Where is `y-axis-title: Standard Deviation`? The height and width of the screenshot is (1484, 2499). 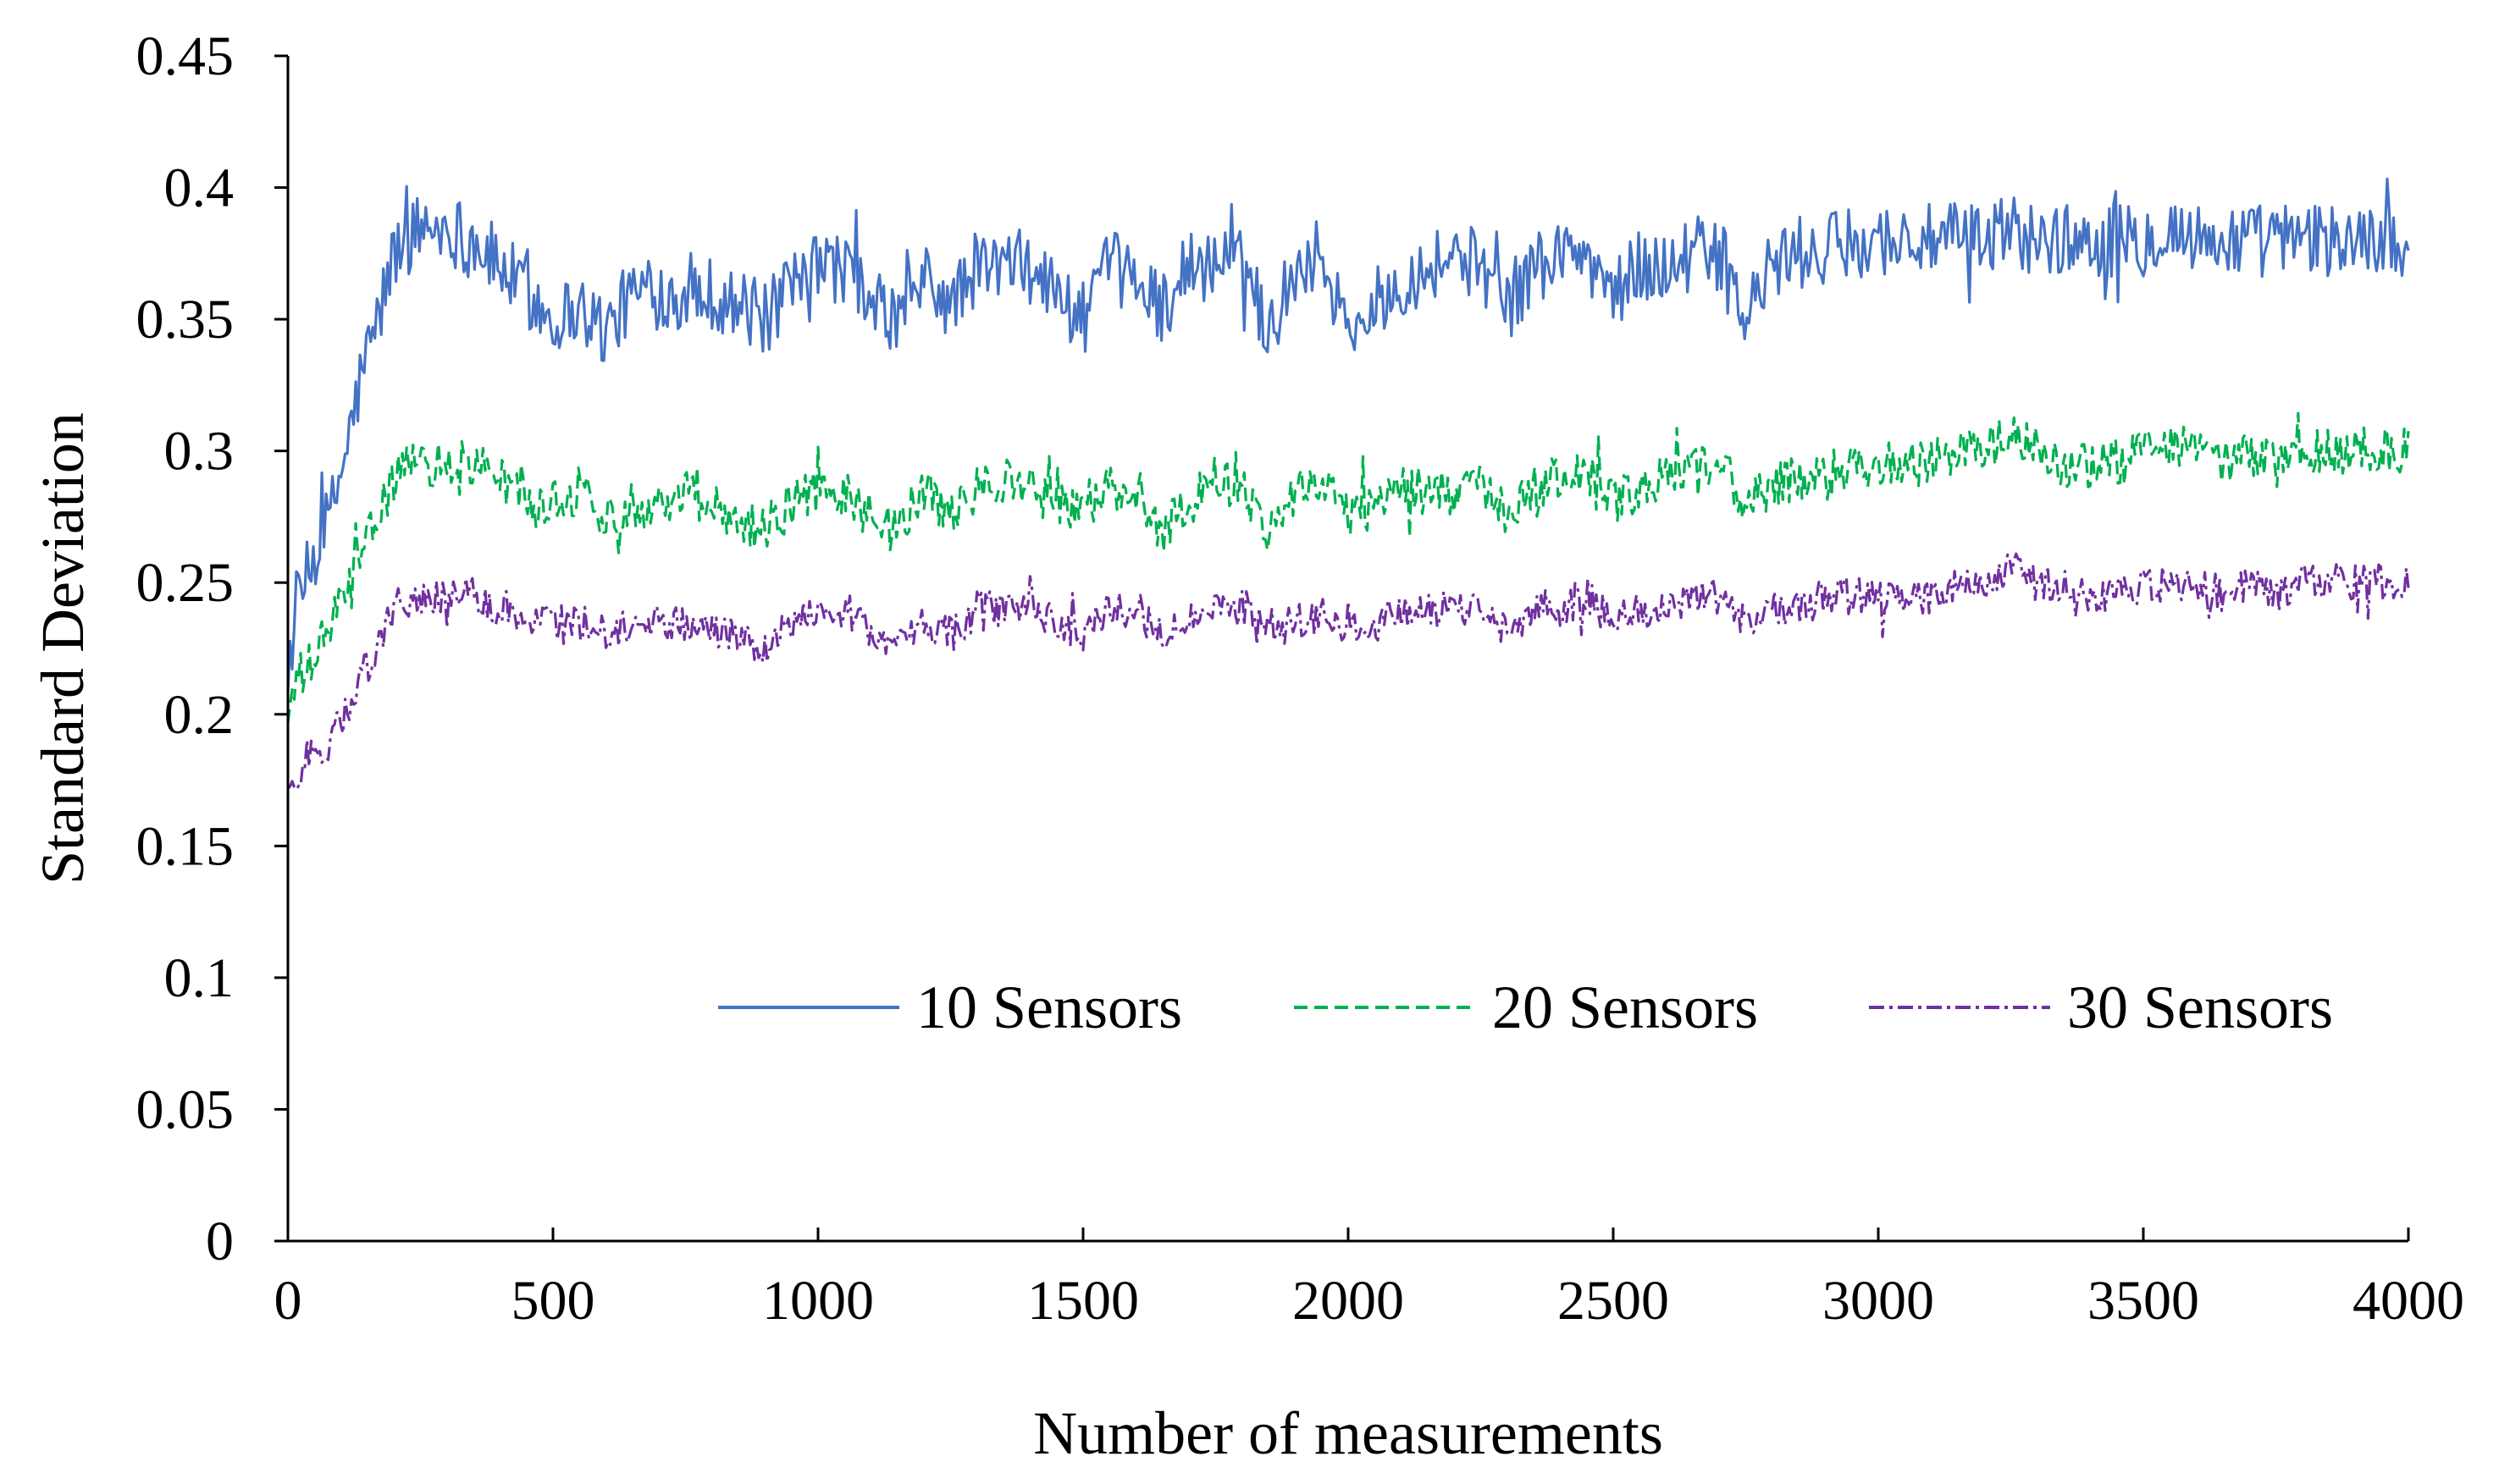
y-axis-title: Standard Deviation is located at coordinates (63, 648).